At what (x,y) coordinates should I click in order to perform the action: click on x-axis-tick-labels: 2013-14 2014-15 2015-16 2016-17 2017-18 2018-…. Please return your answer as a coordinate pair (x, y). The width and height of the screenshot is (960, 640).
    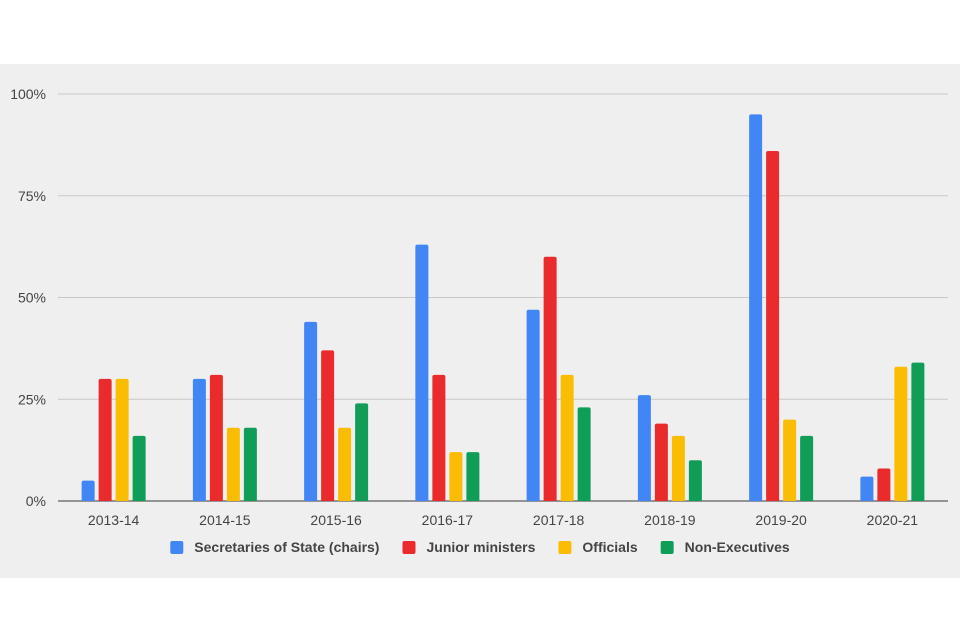
    Looking at the image, I should click on (503, 520).